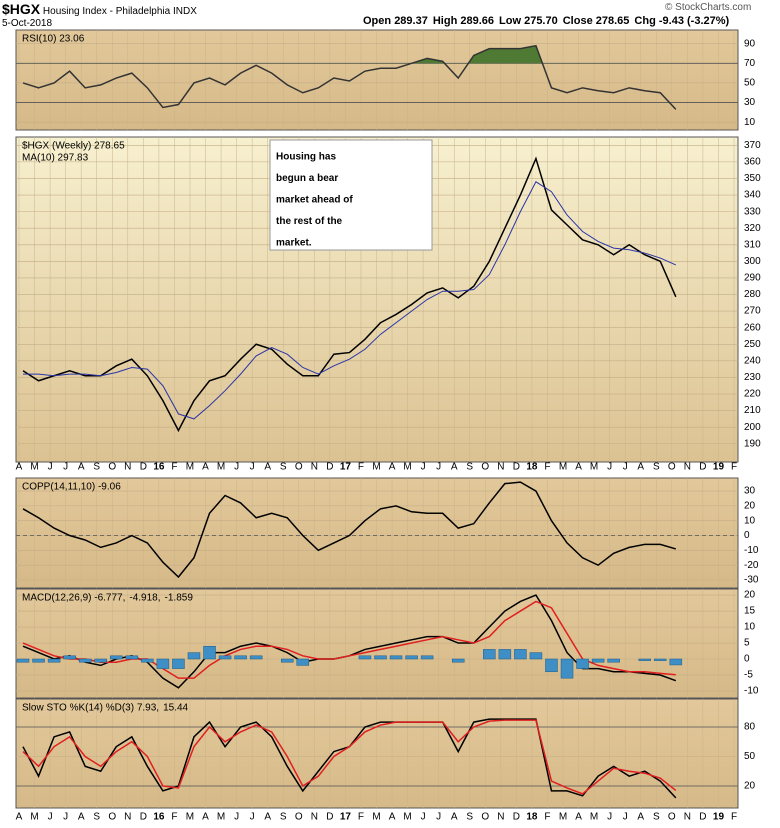 This screenshot has height=828, width=780. What do you see at coordinates (73, 598) in the screenshot?
I see `legend-entry: MACD(12,26,9) -6.777,` at bounding box center [73, 598].